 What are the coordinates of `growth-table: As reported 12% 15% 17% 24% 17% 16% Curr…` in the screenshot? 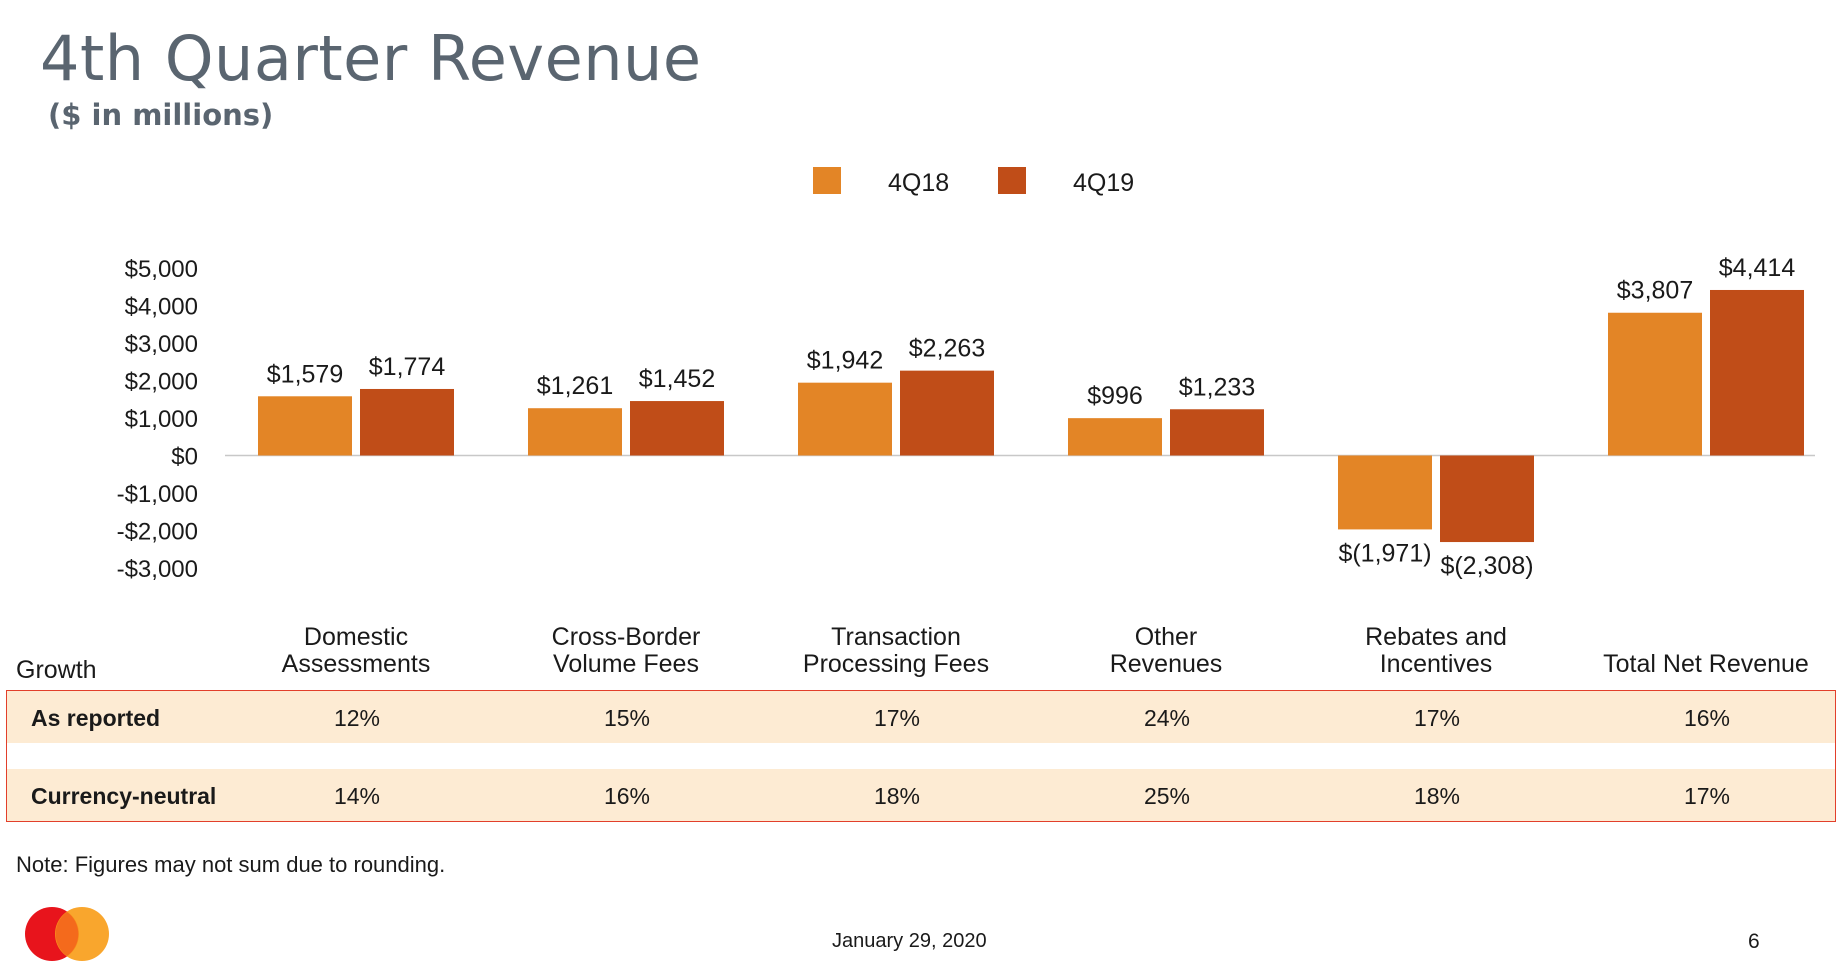 It's located at (921, 756).